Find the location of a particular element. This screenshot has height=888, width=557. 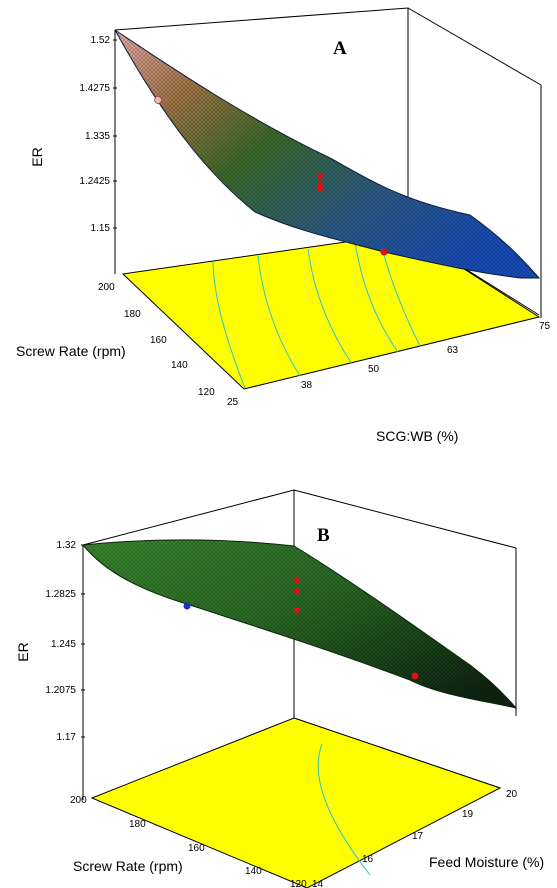

chart-b-x-axis-label: Feed Moisture (%) is located at coordinates (486, 862).